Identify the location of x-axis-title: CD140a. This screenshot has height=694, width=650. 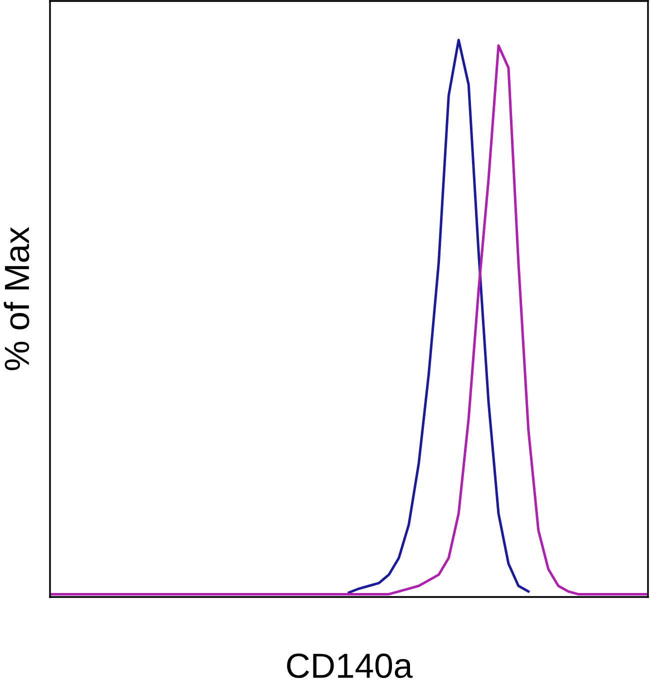
(350, 665).